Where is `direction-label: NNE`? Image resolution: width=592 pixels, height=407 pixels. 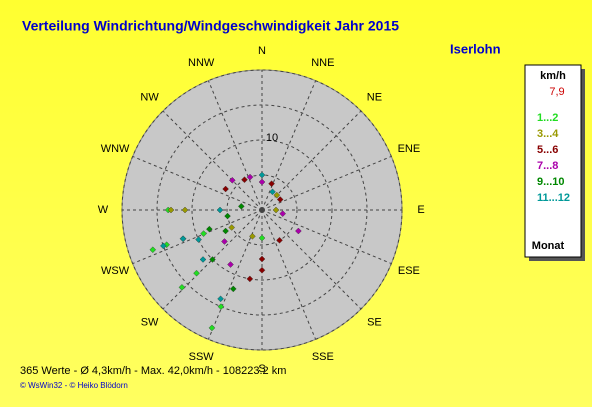
direction-label: NNE is located at coordinates (322, 63).